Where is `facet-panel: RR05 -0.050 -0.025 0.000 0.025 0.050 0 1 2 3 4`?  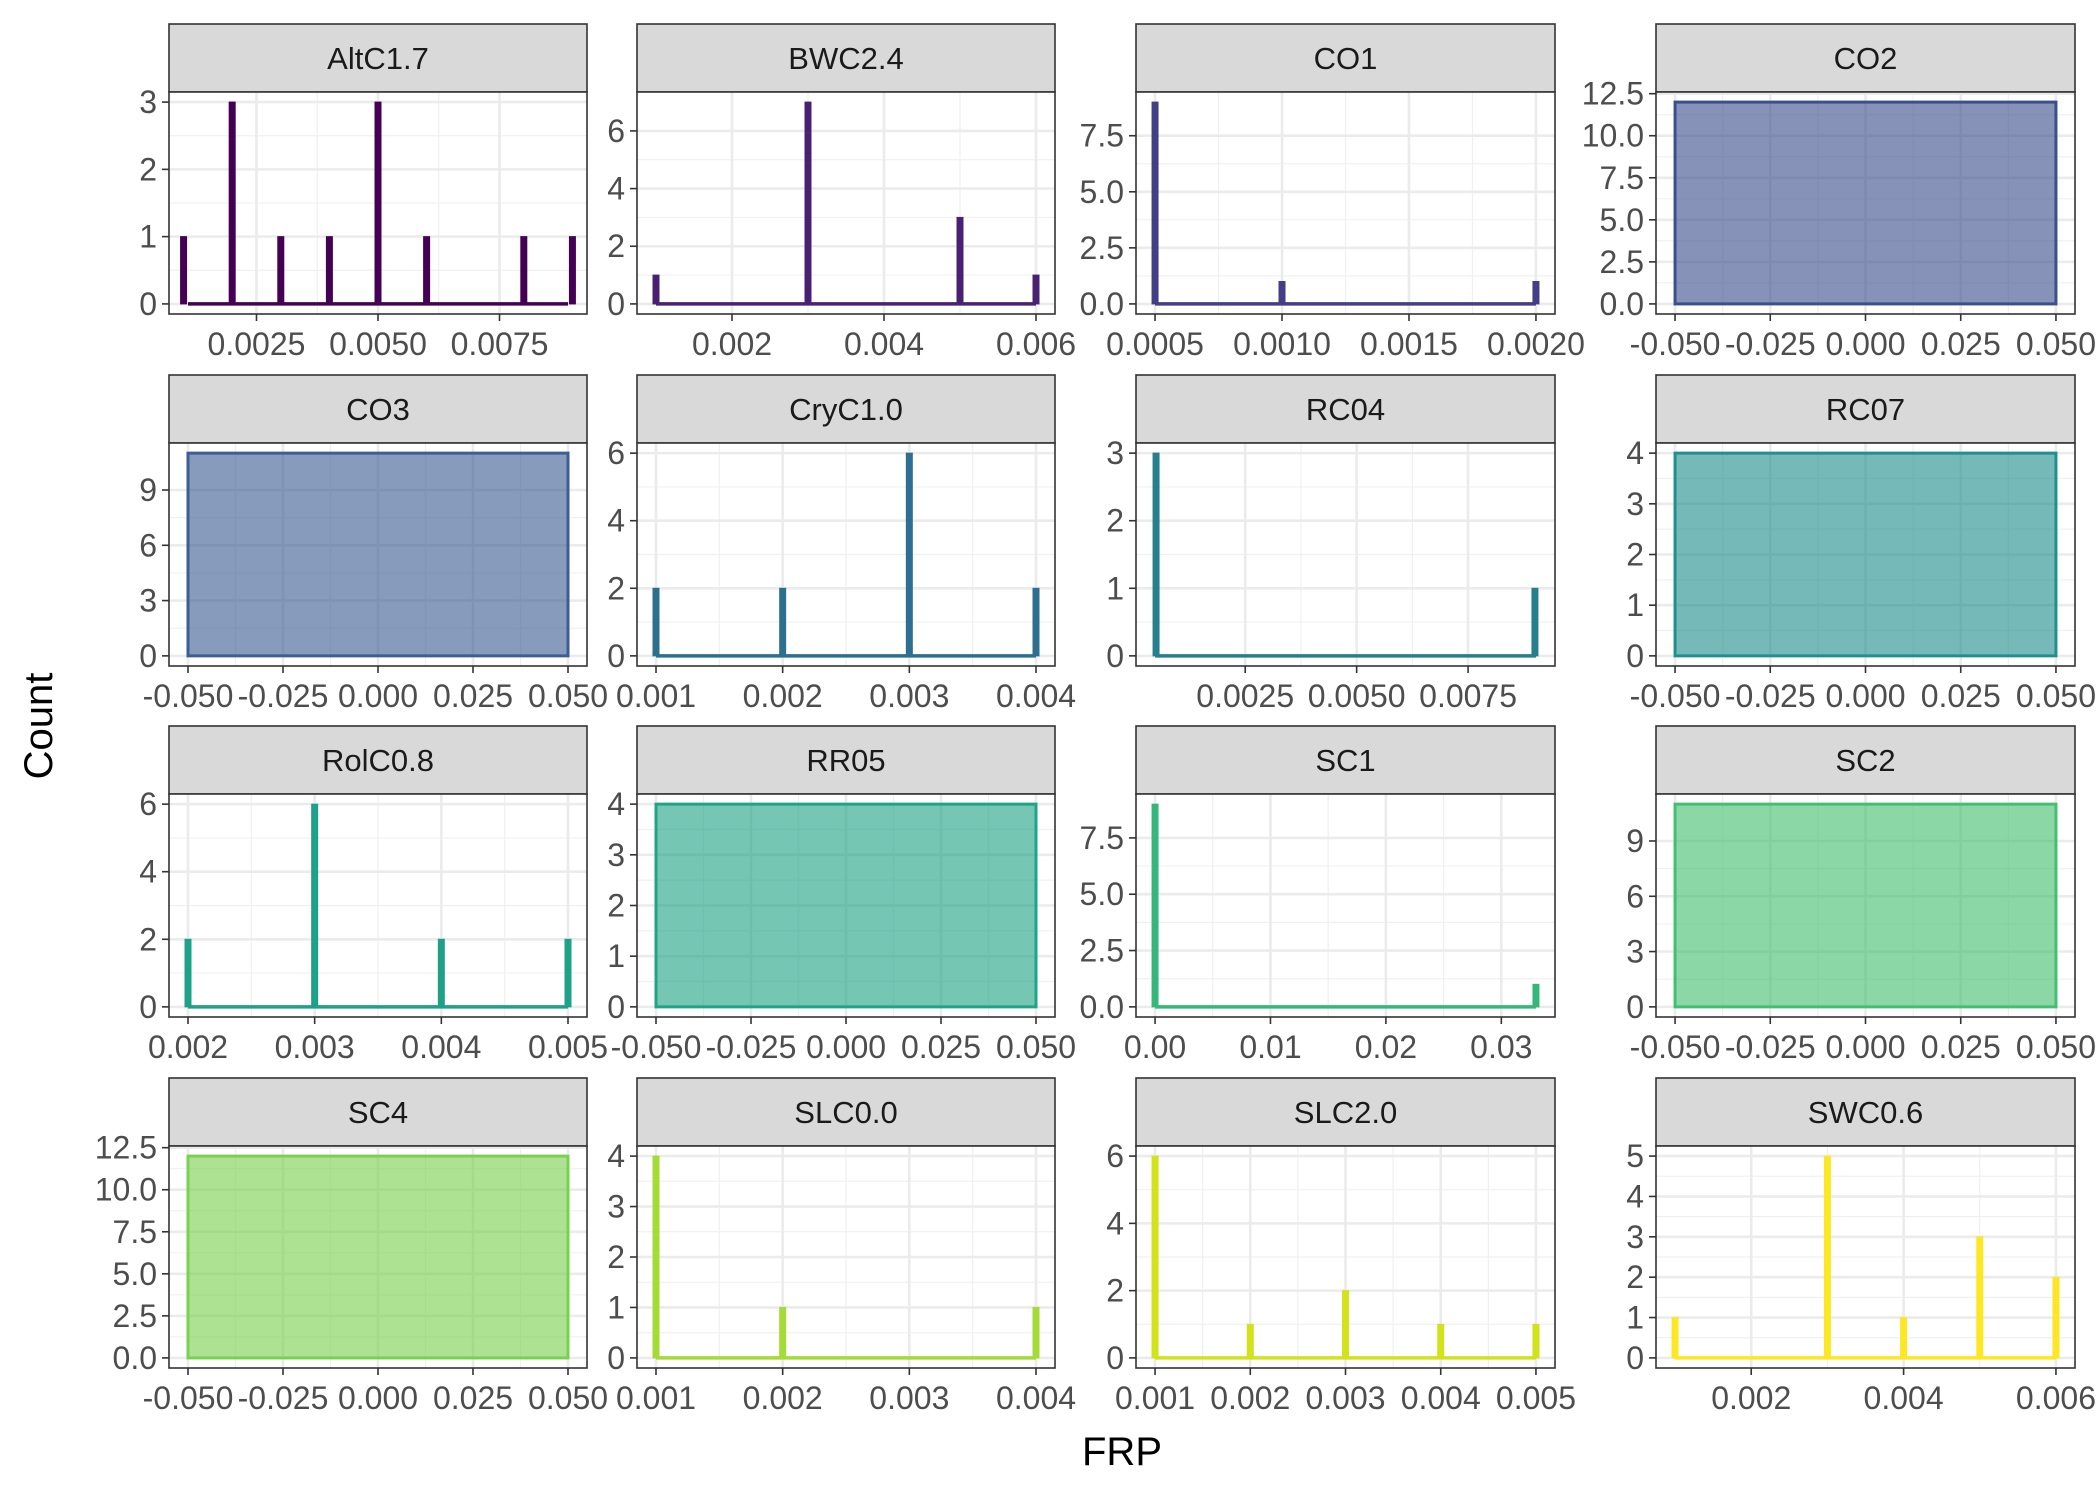 facet-panel: RR05 -0.050 -0.025 0.000 0.025 0.050 0 1 2 3 4 is located at coordinates (841, 895).